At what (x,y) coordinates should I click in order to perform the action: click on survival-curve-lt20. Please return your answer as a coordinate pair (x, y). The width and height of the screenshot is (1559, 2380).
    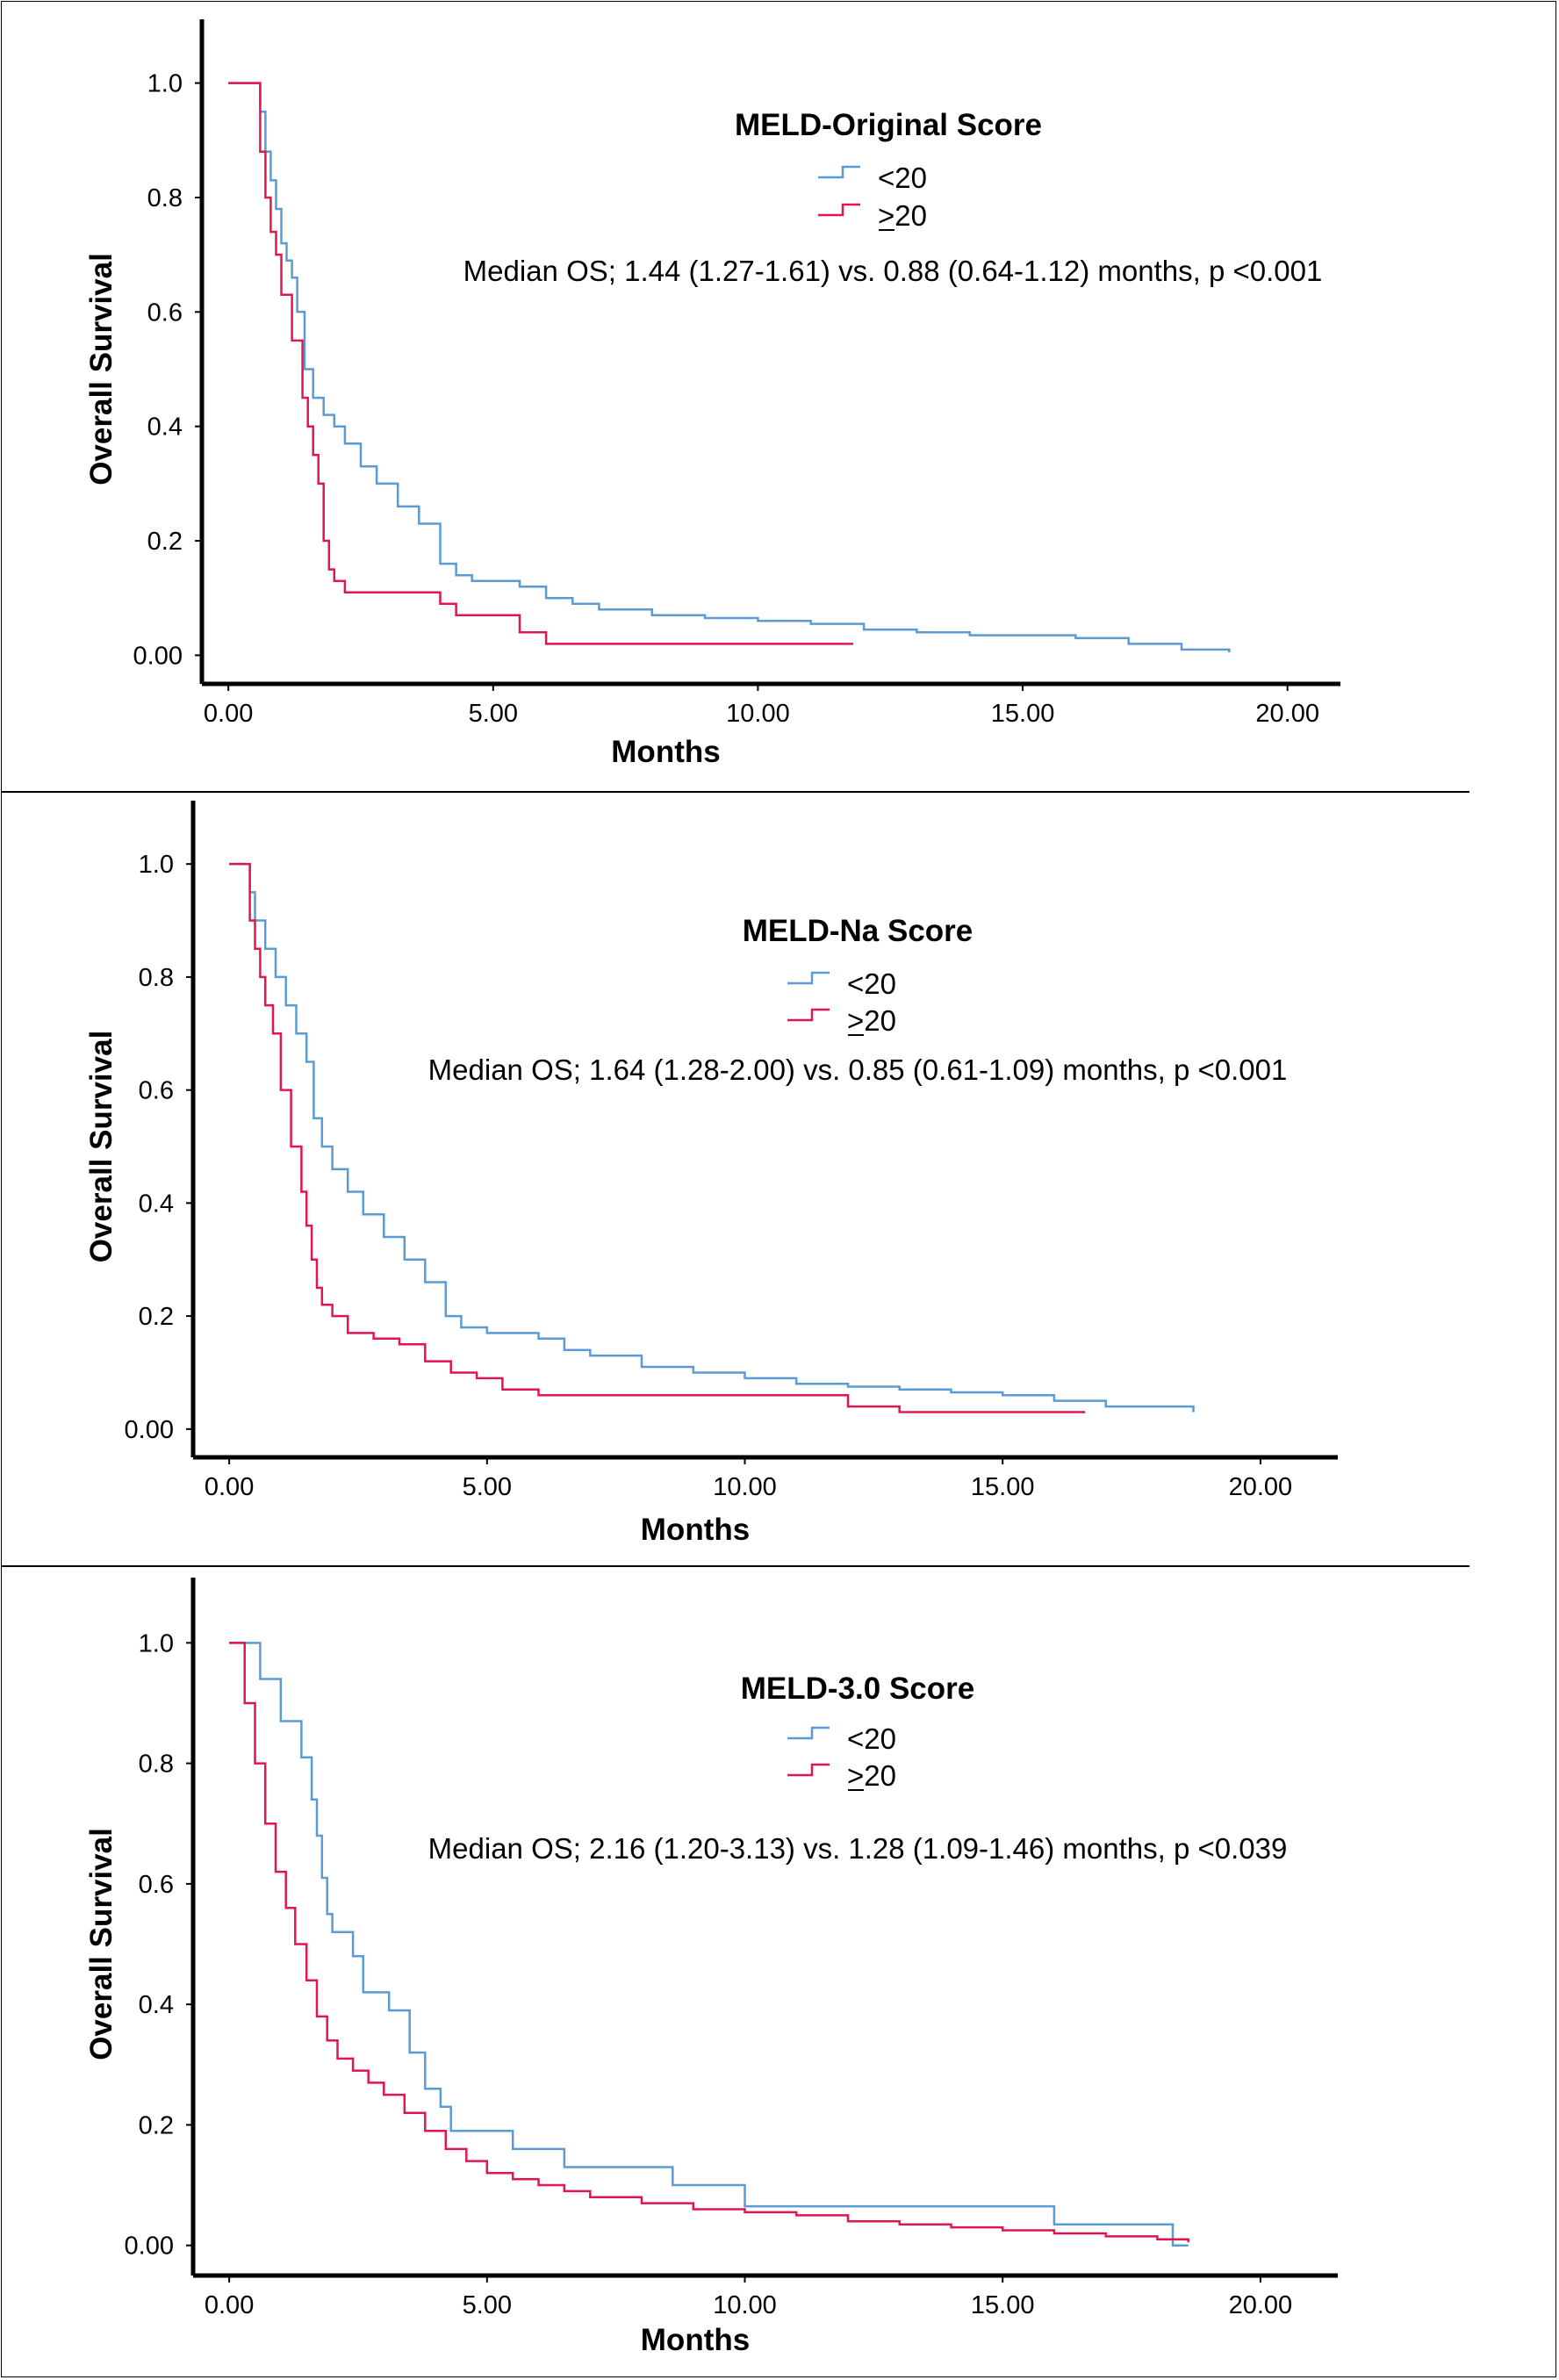
    Looking at the image, I should click on (712, 1137).